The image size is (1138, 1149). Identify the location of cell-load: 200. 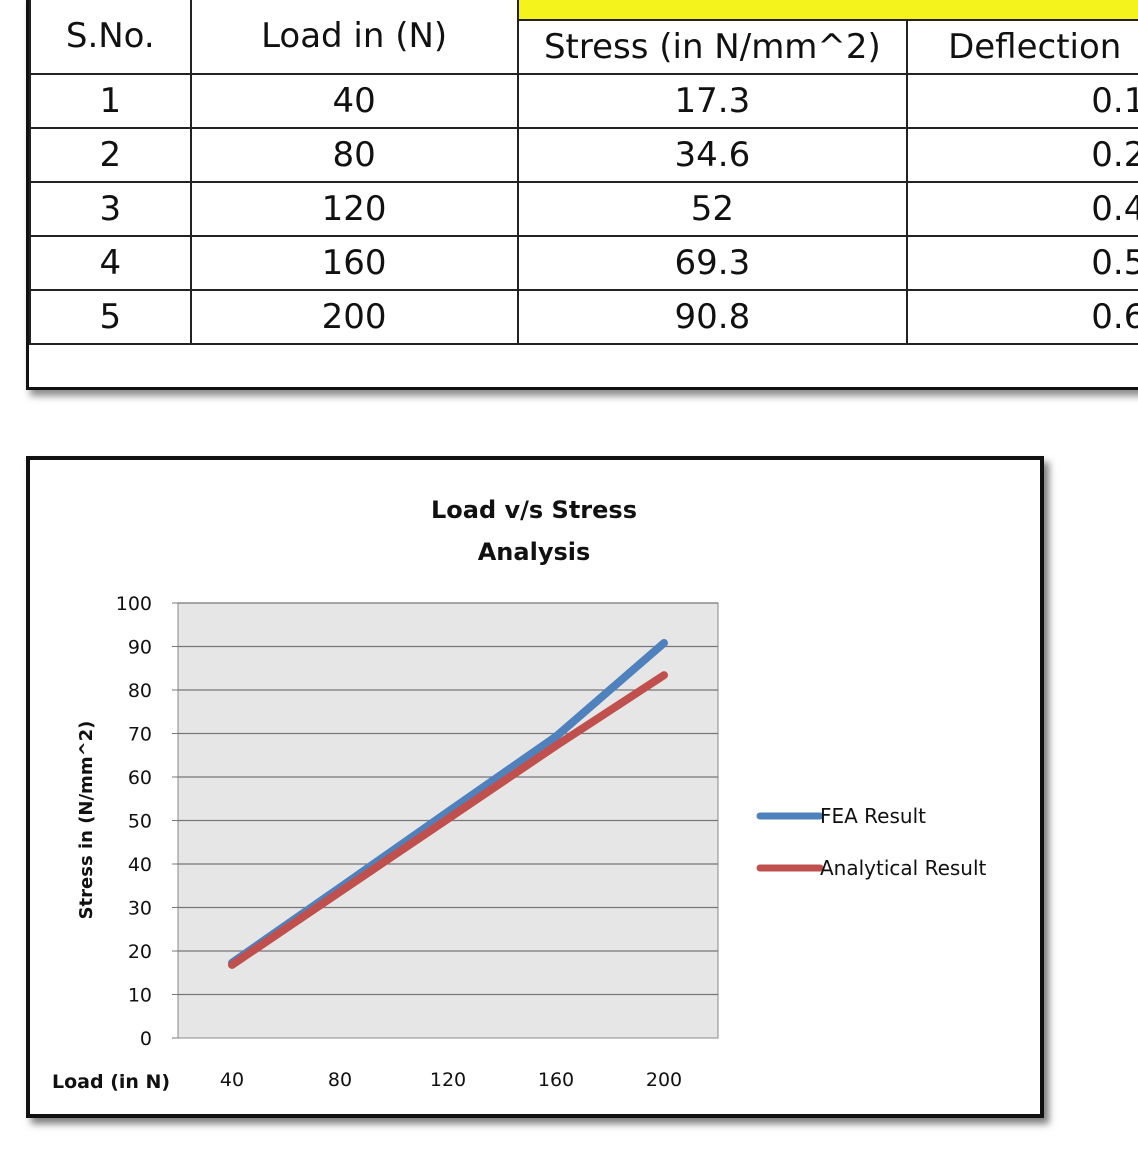
(354, 317).